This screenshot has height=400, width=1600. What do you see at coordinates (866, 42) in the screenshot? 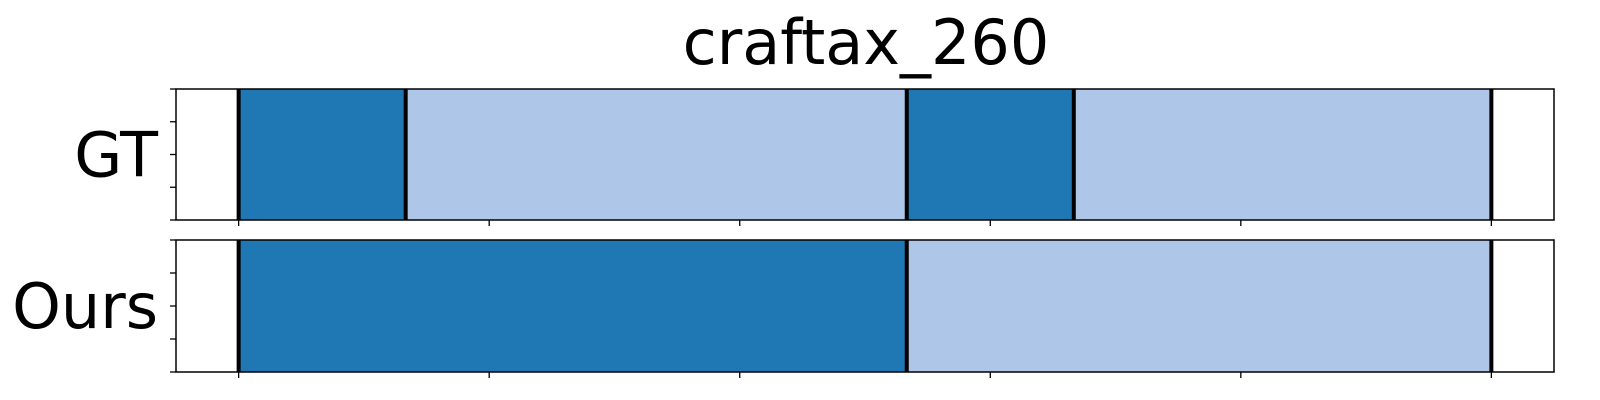
I see `chart-title: craftax_260` at bounding box center [866, 42].